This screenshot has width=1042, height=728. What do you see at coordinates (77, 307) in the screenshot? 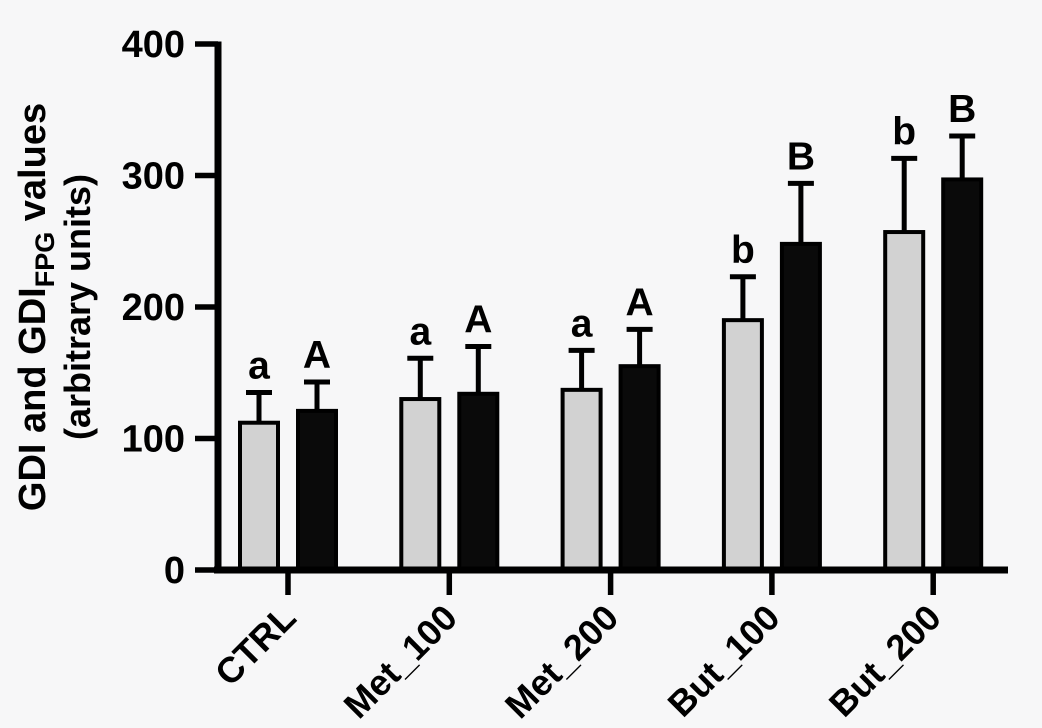
I see `y-axis-title-line2: (arbitrary units)` at bounding box center [77, 307].